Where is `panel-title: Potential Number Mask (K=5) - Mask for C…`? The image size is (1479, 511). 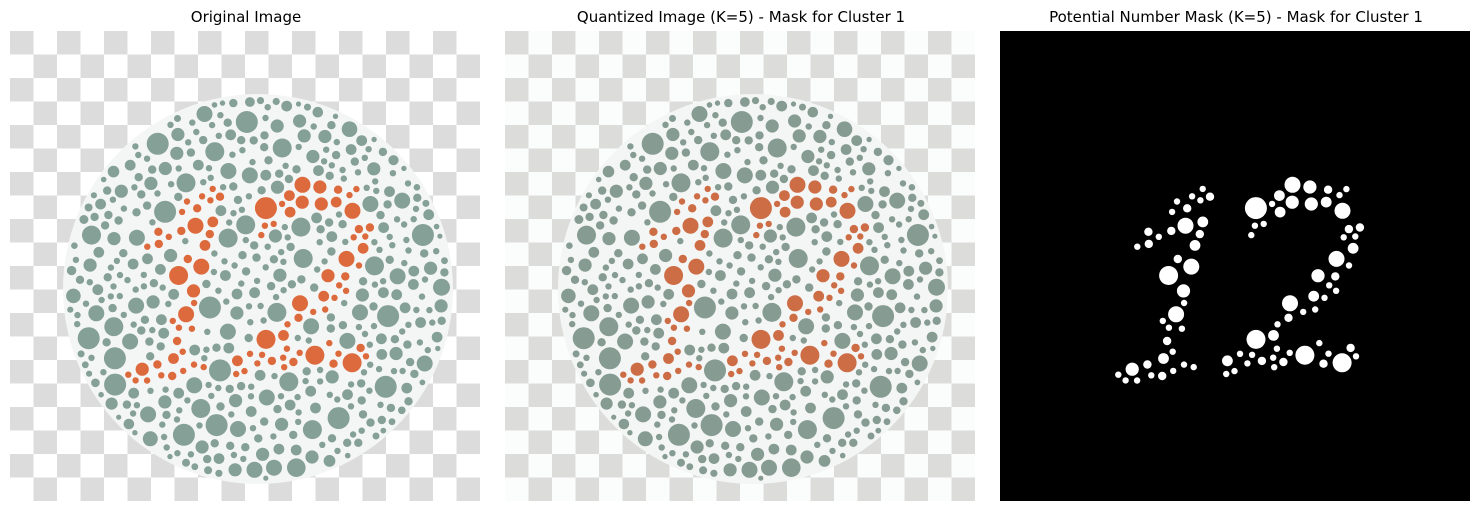
panel-title: Potential Number Mask (K=5) - Mask for C… is located at coordinates (1236, 17).